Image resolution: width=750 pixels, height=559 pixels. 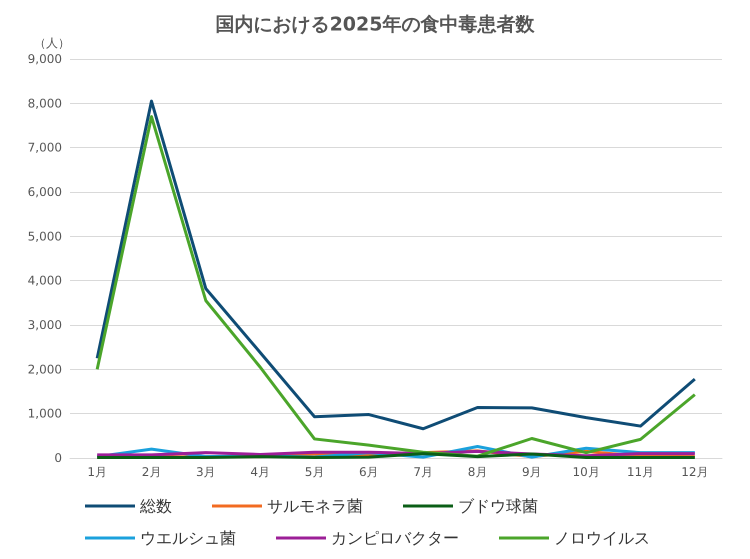 I want to click on chart-title: 国内における2025年の食中毒患者数, so click(x=376, y=25).